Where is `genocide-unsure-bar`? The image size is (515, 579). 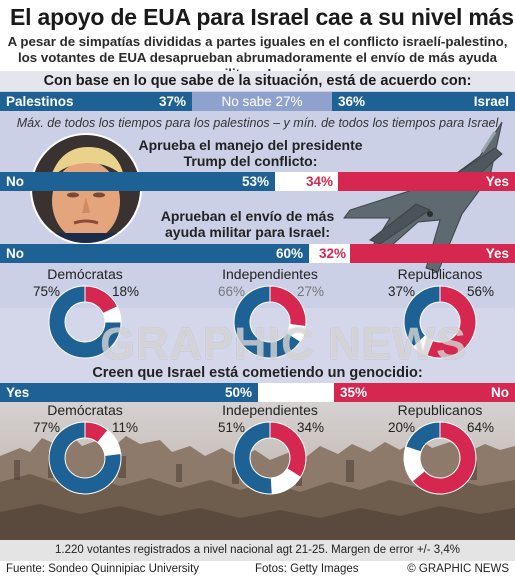
genocide-unsure-bar is located at coordinates (296, 392).